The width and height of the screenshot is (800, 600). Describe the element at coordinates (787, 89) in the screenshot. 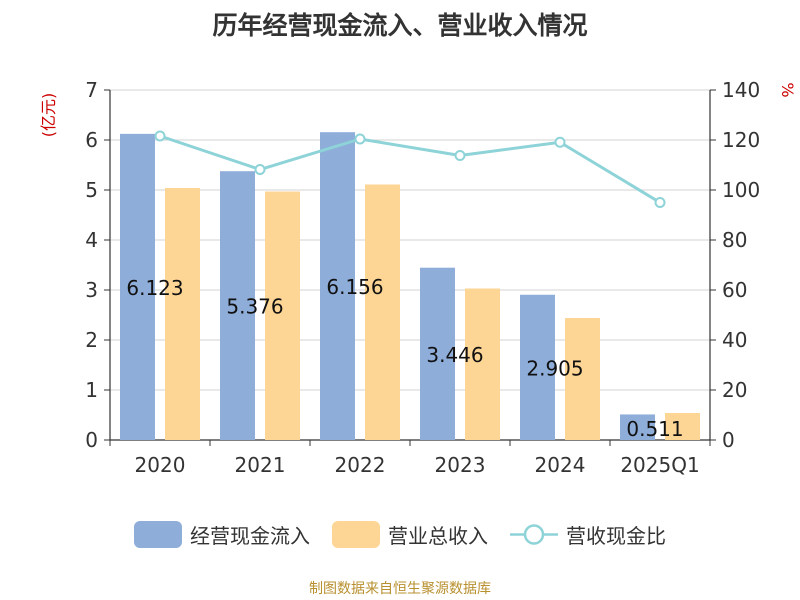

I see `y-right-axis-label: %` at that location.